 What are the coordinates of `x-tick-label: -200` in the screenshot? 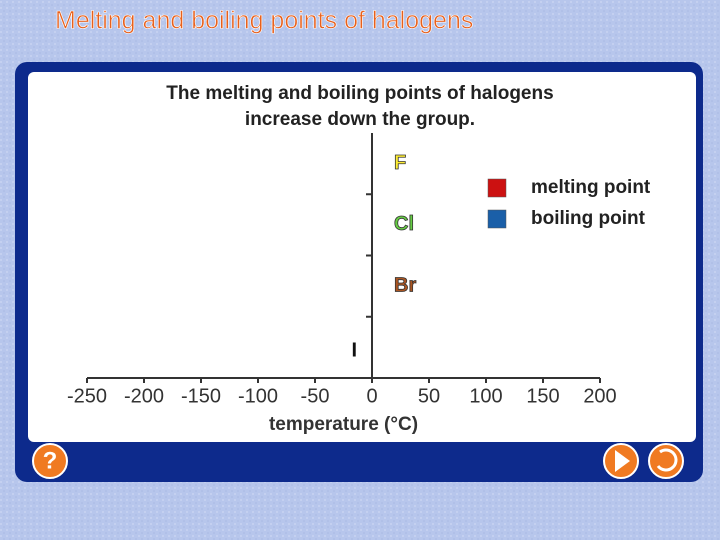 It's located at (144, 396).